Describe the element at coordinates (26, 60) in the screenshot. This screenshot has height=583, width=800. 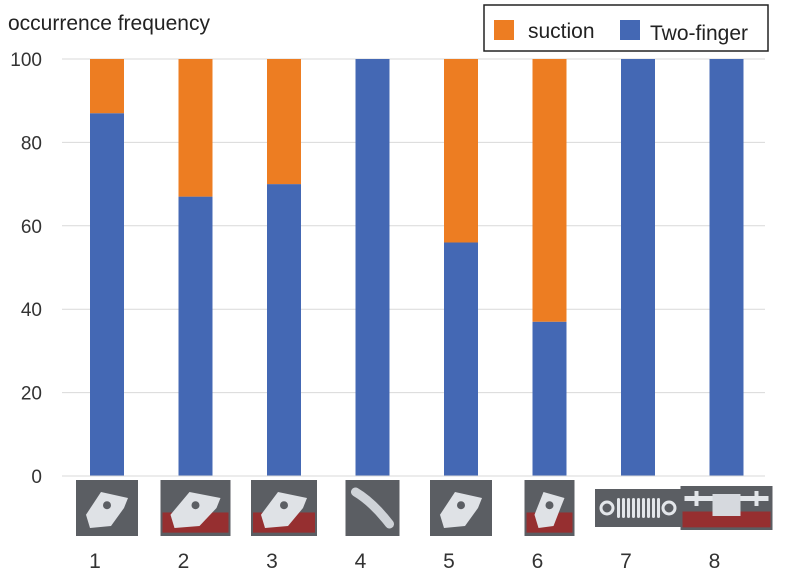
I see `y-tick-label: 100` at that location.